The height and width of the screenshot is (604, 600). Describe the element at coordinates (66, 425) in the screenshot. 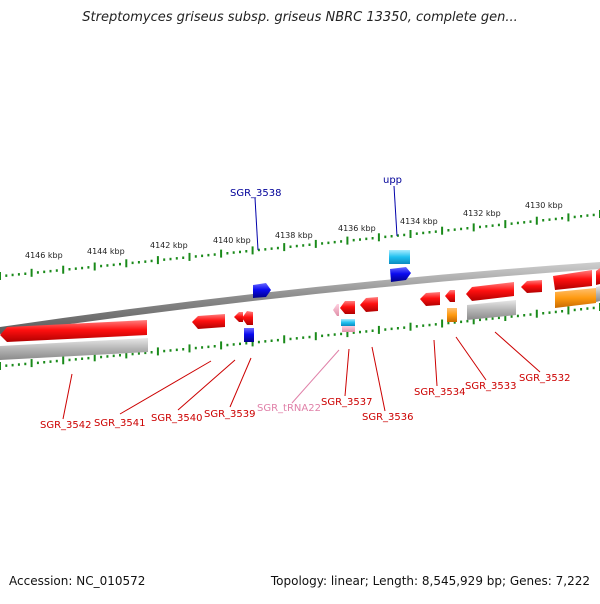

I see `gene-label-sgr-3542: SGR_3542` at that location.